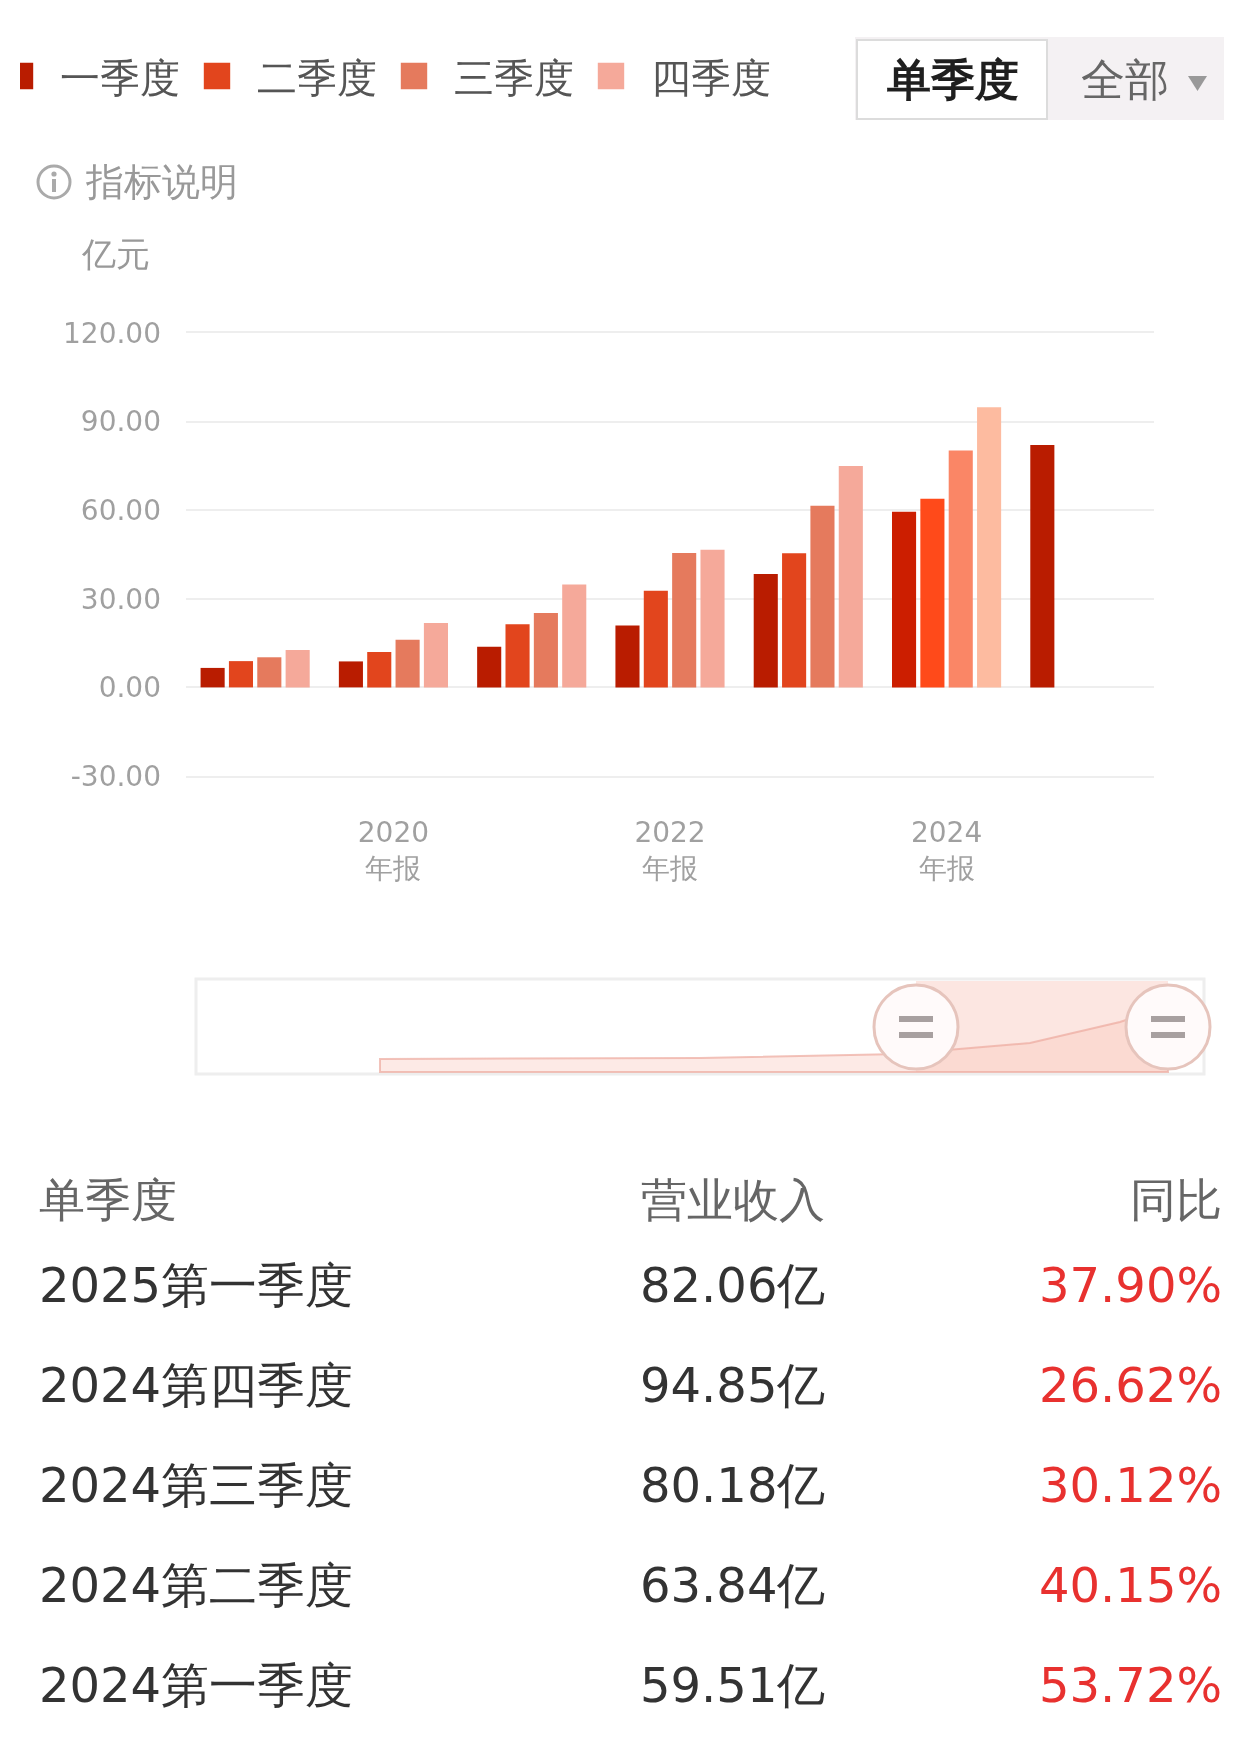  I want to click on text: 2024第四季度, so click(196, 1385).